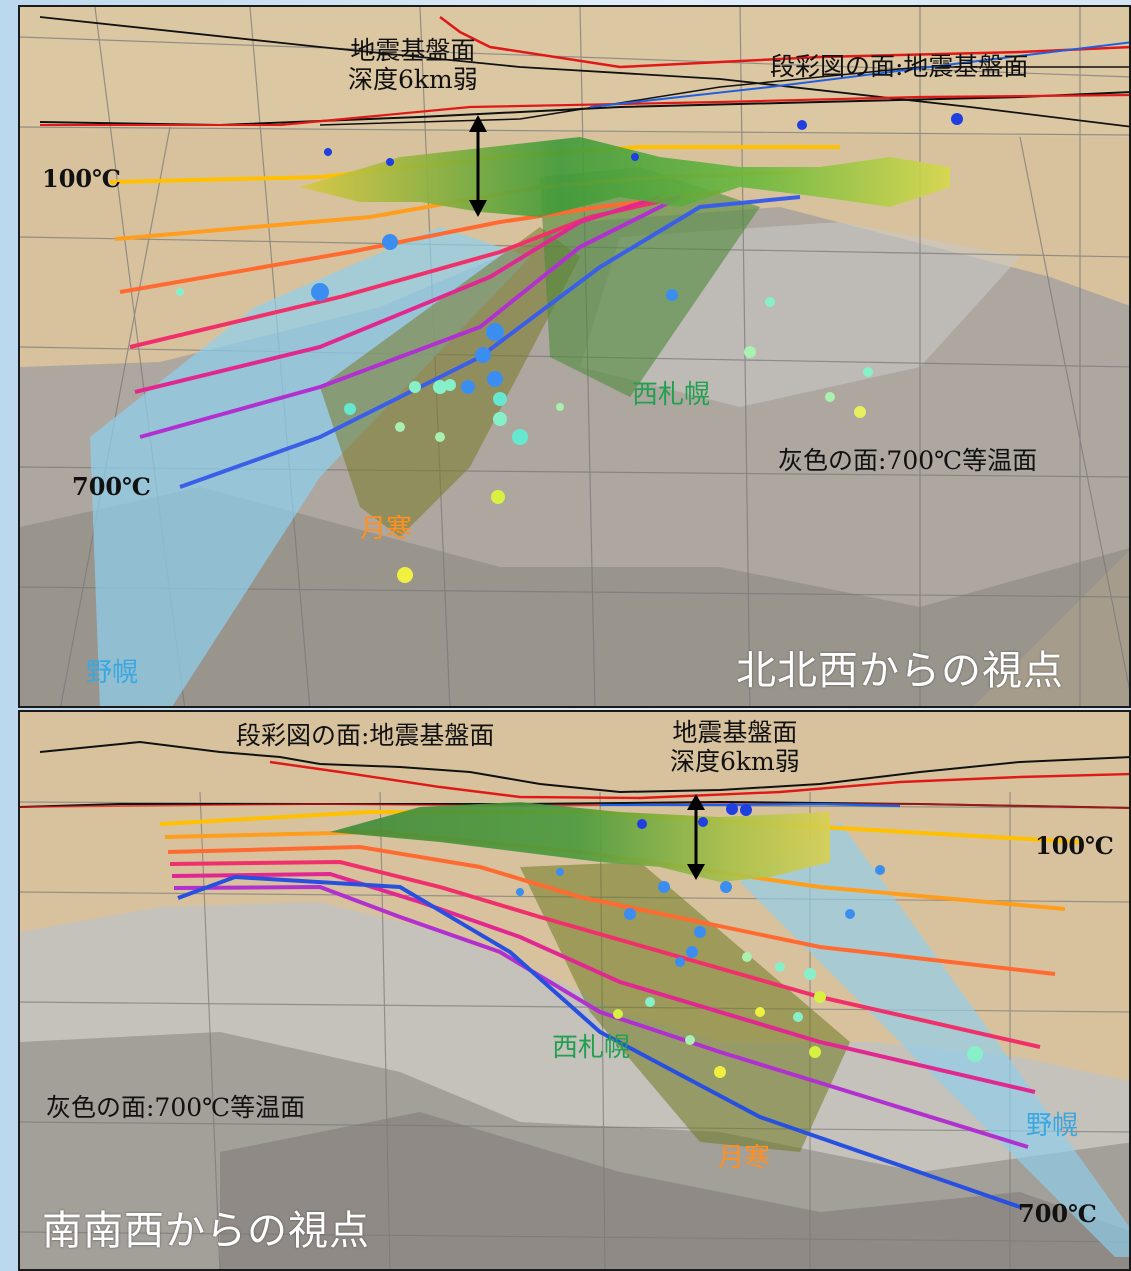 The height and width of the screenshot is (1271, 1131). I want to click on basement-surface, so click(625, 177).